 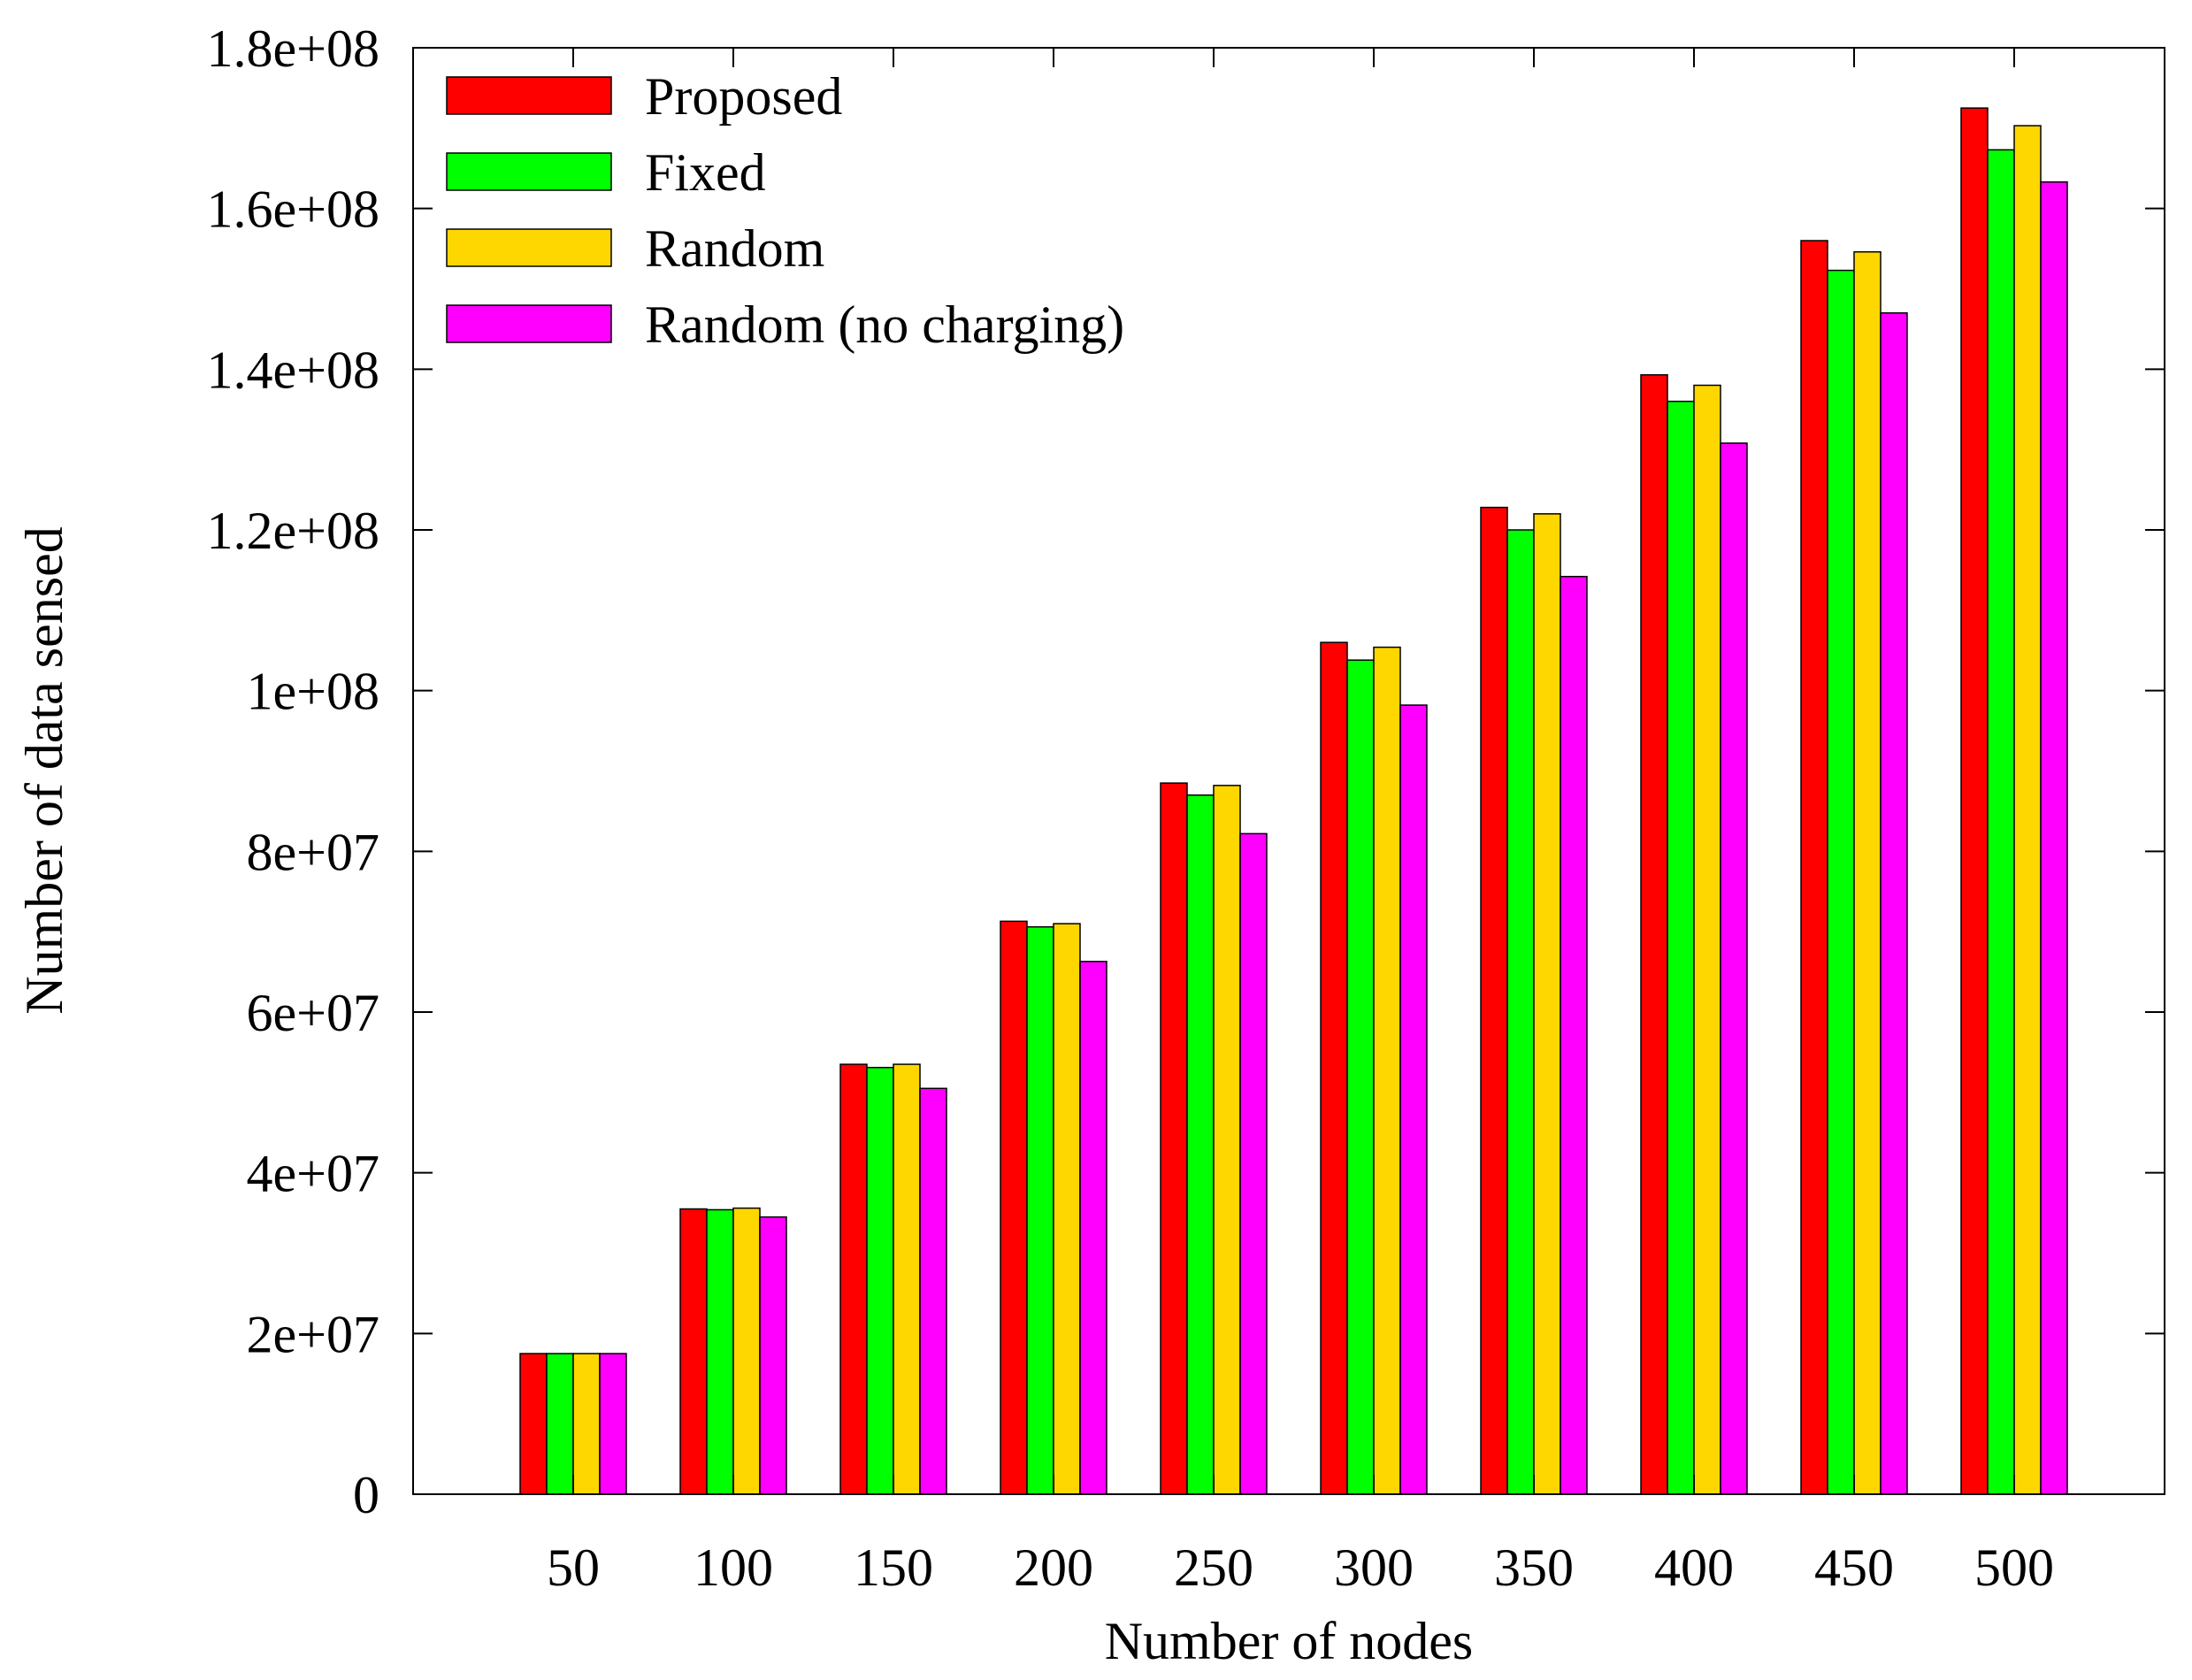 What do you see at coordinates (293, 209) in the screenshot?
I see `y-tick-label: 1.6e+08` at bounding box center [293, 209].